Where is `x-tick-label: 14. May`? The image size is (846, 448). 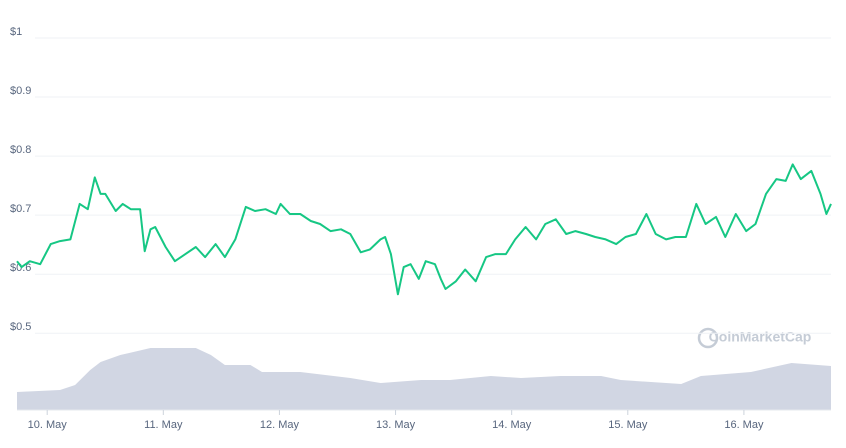
x-tick-label: 14. May is located at coordinates (512, 425).